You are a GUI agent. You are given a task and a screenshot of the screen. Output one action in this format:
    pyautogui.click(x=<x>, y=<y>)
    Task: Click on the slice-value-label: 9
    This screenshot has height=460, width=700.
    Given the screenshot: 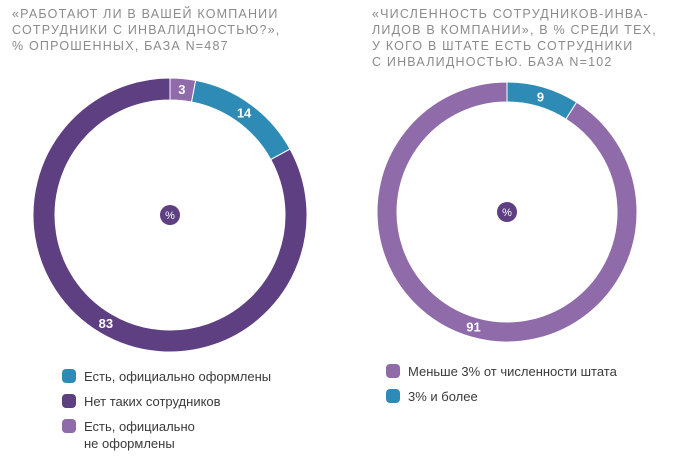 What is the action you would take?
    pyautogui.click(x=540, y=96)
    